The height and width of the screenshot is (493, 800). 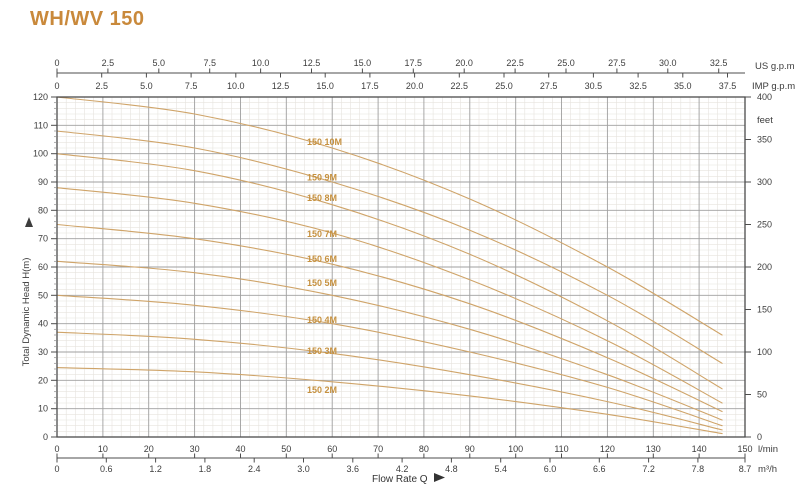 What do you see at coordinates (322, 390) in the screenshot?
I see `curve-label-150-2m: 150 2M` at bounding box center [322, 390].